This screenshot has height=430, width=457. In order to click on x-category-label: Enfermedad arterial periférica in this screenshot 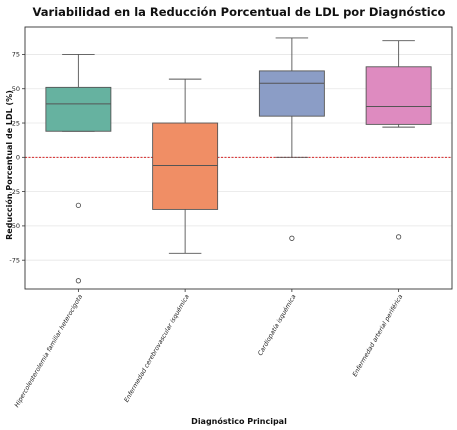, I will do `click(378, 335)`.